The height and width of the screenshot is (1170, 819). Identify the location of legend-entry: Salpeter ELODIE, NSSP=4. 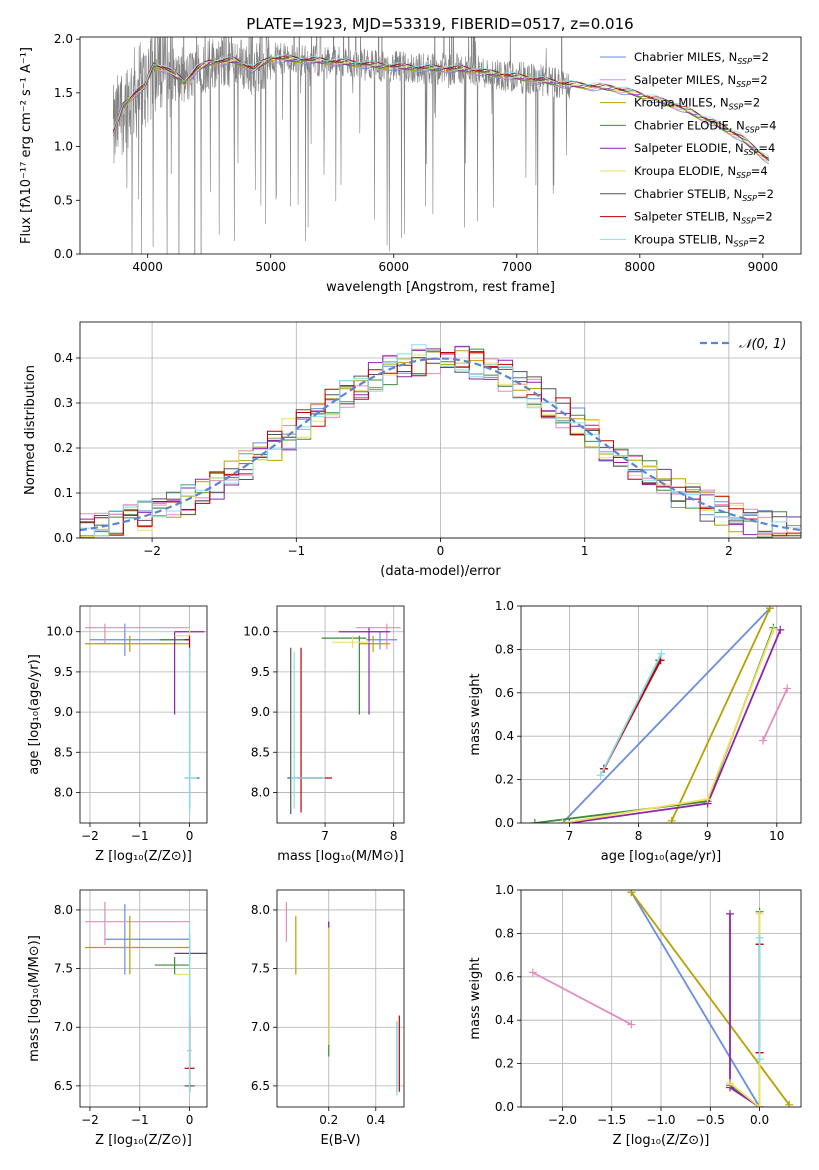
(704, 149).